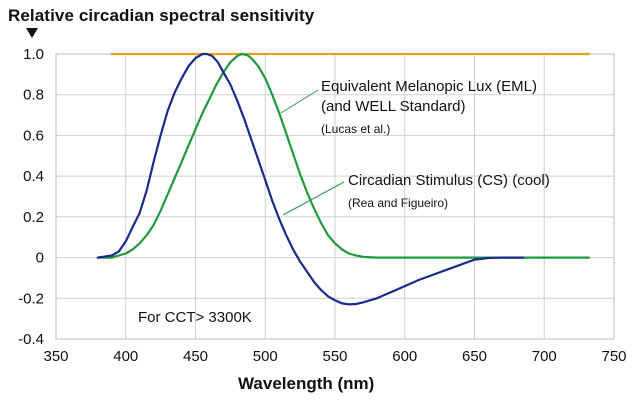 Image resolution: width=640 pixels, height=403 pixels. What do you see at coordinates (449, 180) in the screenshot?
I see `cs-annotation: Circadian Stimulus (CS) (cool)` at bounding box center [449, 180].